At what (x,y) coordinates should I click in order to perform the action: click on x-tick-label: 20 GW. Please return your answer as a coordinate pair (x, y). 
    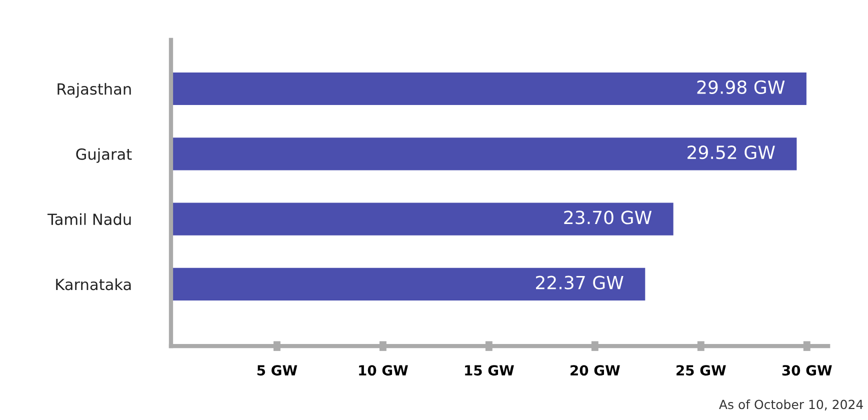
    Looking at the image, I should click on (595, 370).